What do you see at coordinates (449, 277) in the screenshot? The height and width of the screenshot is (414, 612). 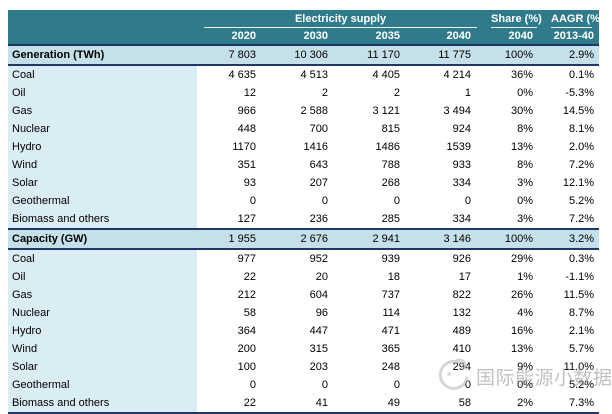 I see `table-cell: 17` at bounding box center [449, 277].